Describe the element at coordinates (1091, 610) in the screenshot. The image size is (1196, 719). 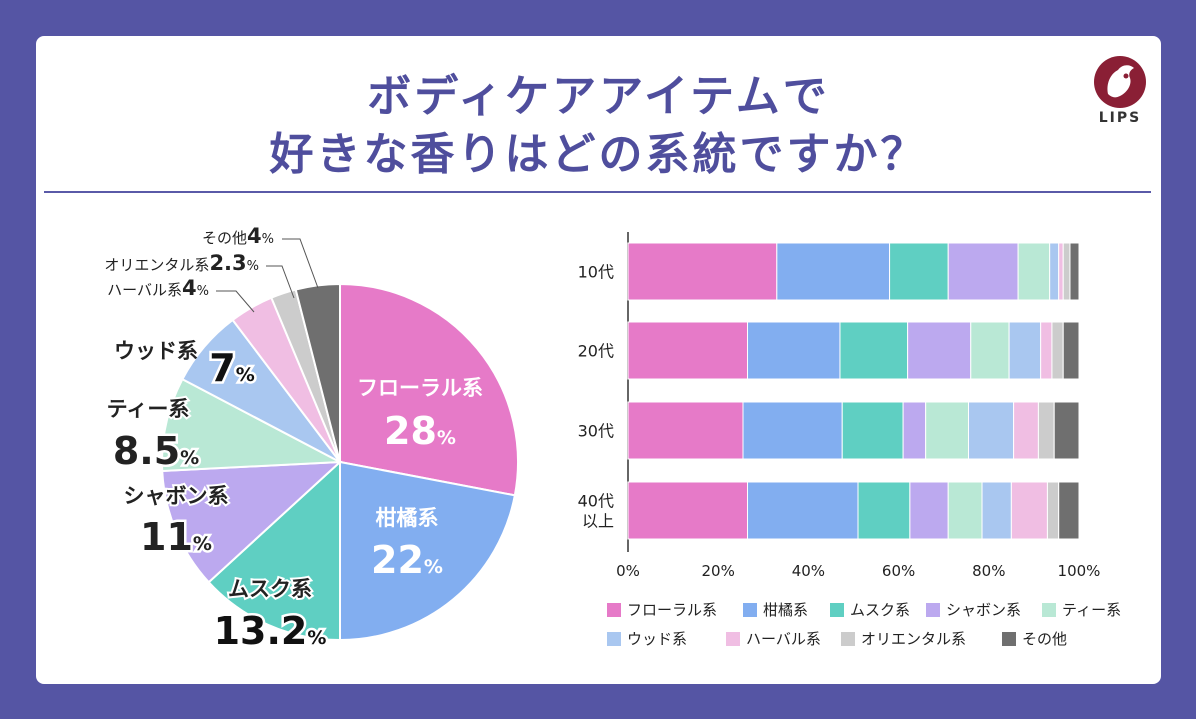
I see `legend-label: ティー系` at that location.